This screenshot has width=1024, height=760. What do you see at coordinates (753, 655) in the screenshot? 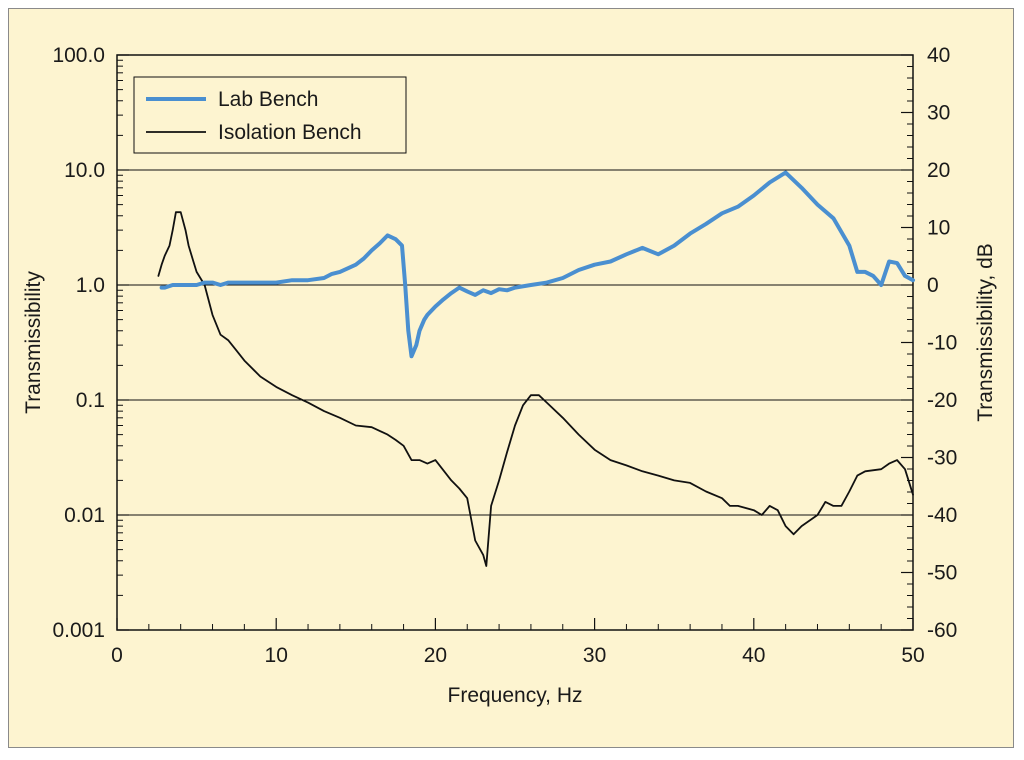
I see `x-tick-label: 40` at bounding box center [753, 655].